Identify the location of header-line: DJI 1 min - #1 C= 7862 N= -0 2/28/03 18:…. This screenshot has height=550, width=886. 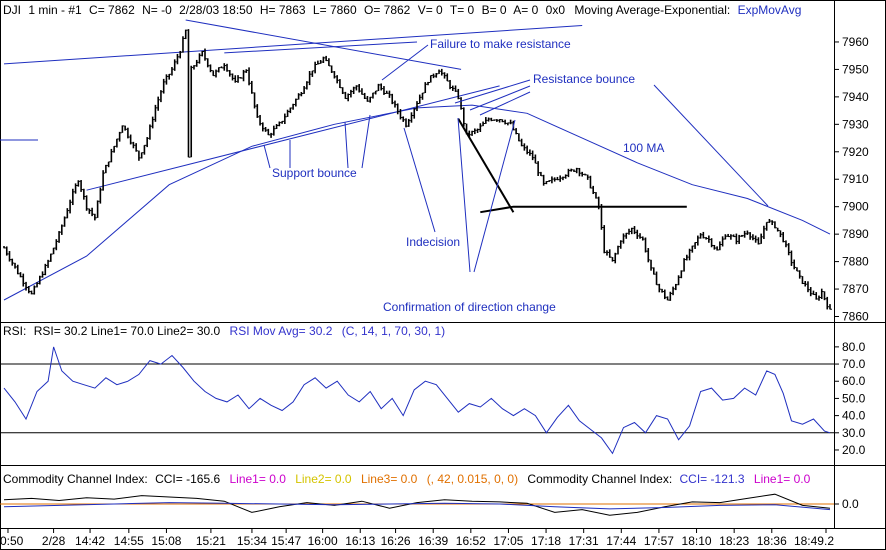
(402, 10).